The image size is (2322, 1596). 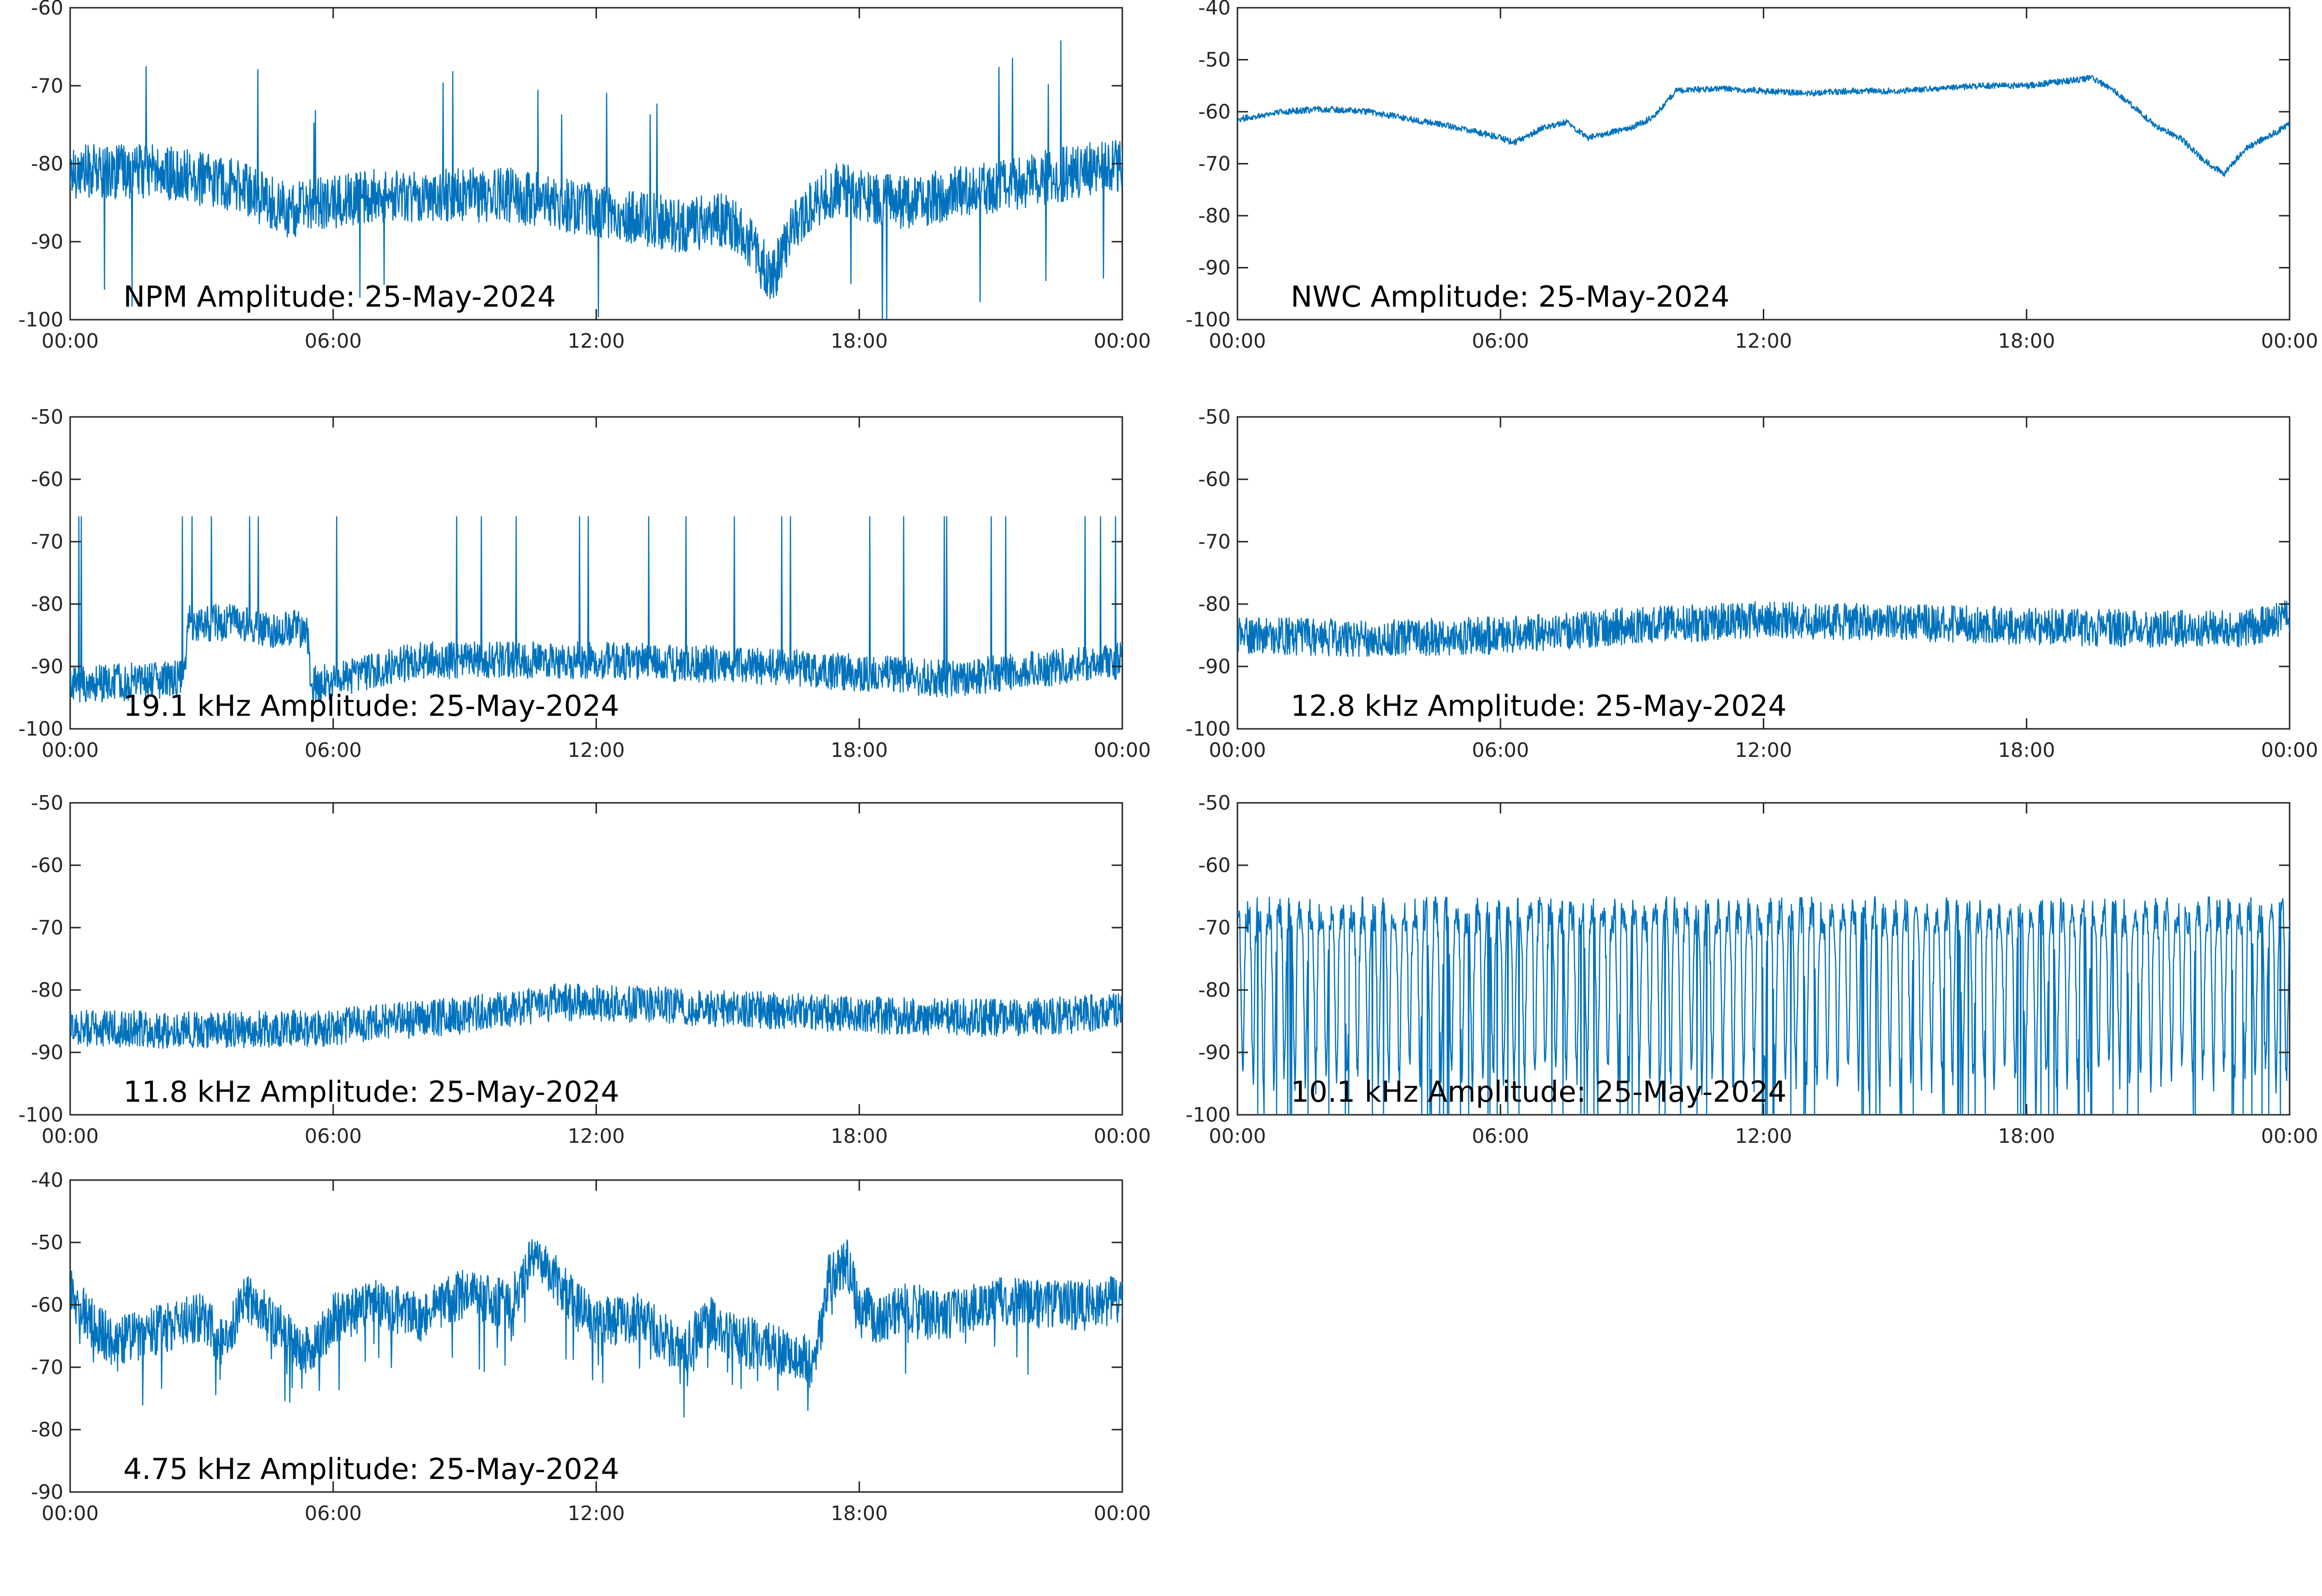 What do you see at coordinates (371, 1092) in the screenshot?
I see `panel-title: 11.8 kHz Amplitude: 25-May-2024` at bounding box center [371, 1092].